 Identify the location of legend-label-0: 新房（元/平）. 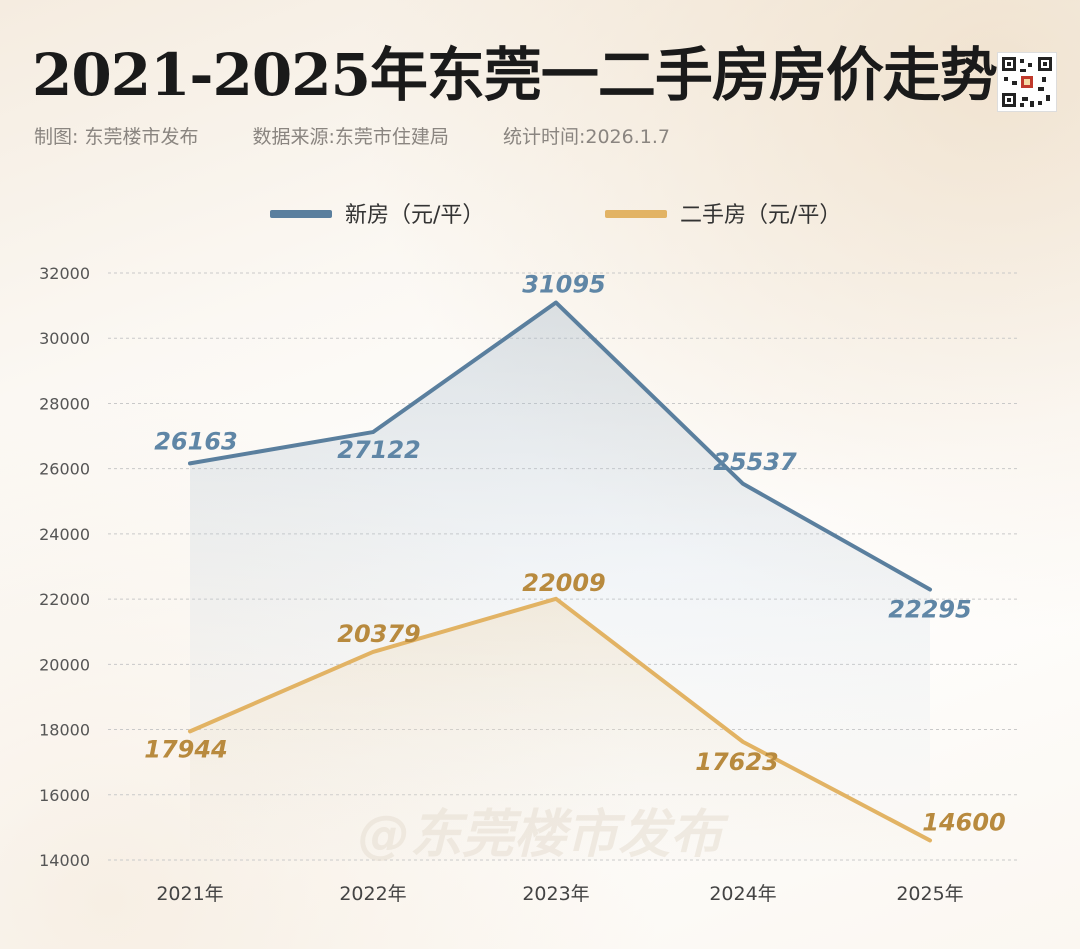
(414, 215).